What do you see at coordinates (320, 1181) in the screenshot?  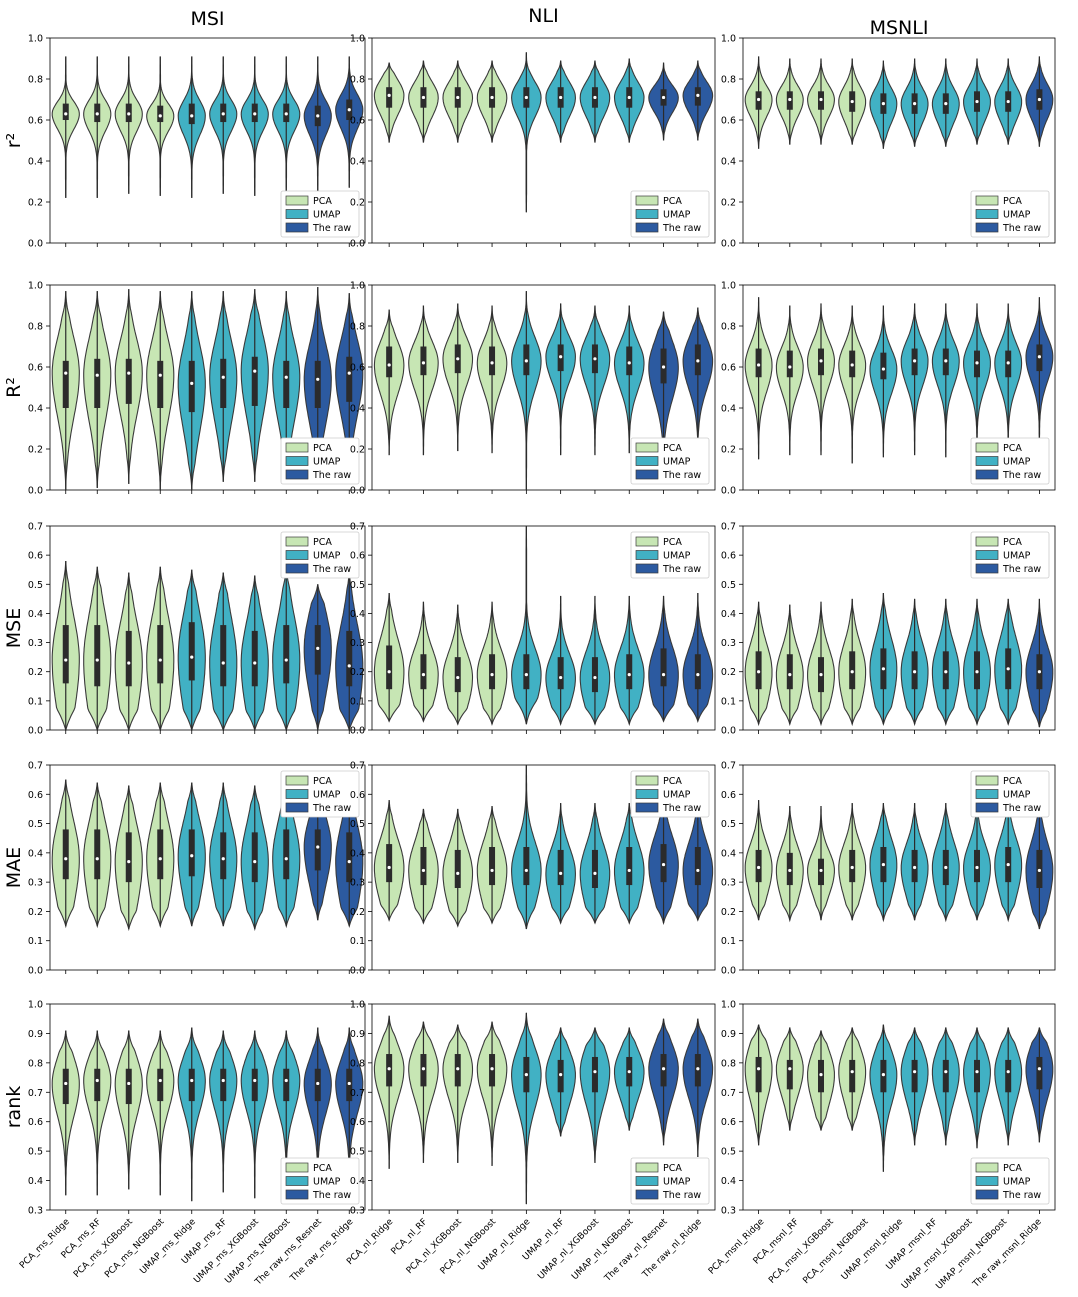 I see `legend: PCA UMAP The raw` at bounding box center [320, 1181].